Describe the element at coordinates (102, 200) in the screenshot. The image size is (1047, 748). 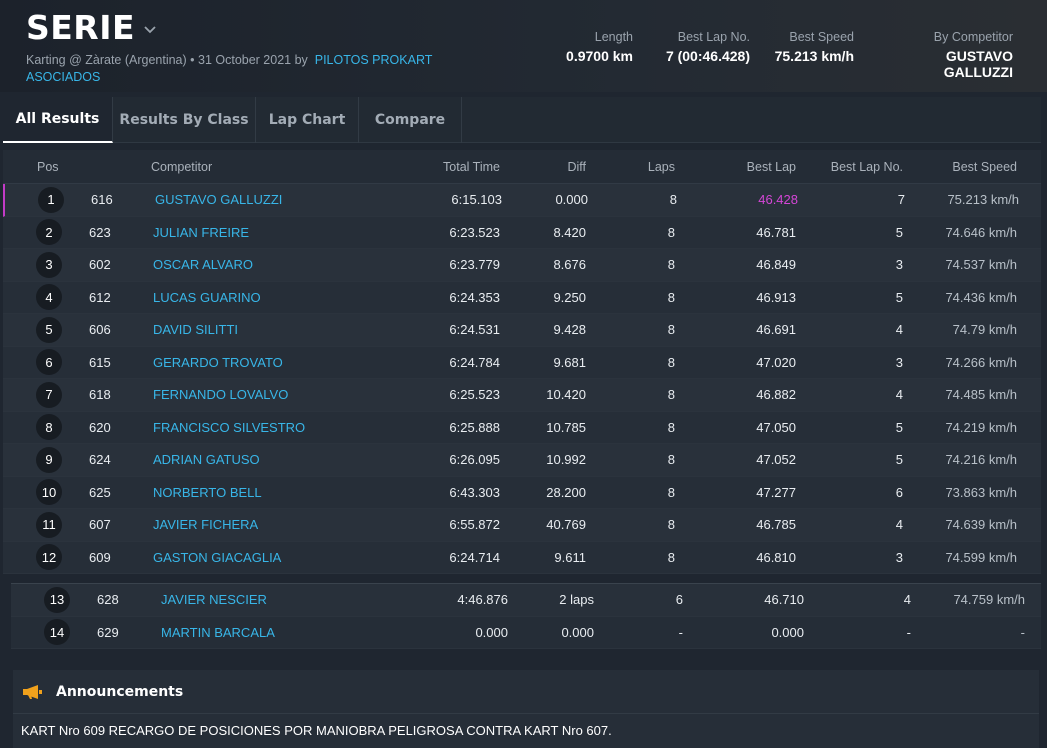
I see `kart-number: 616` at that location.